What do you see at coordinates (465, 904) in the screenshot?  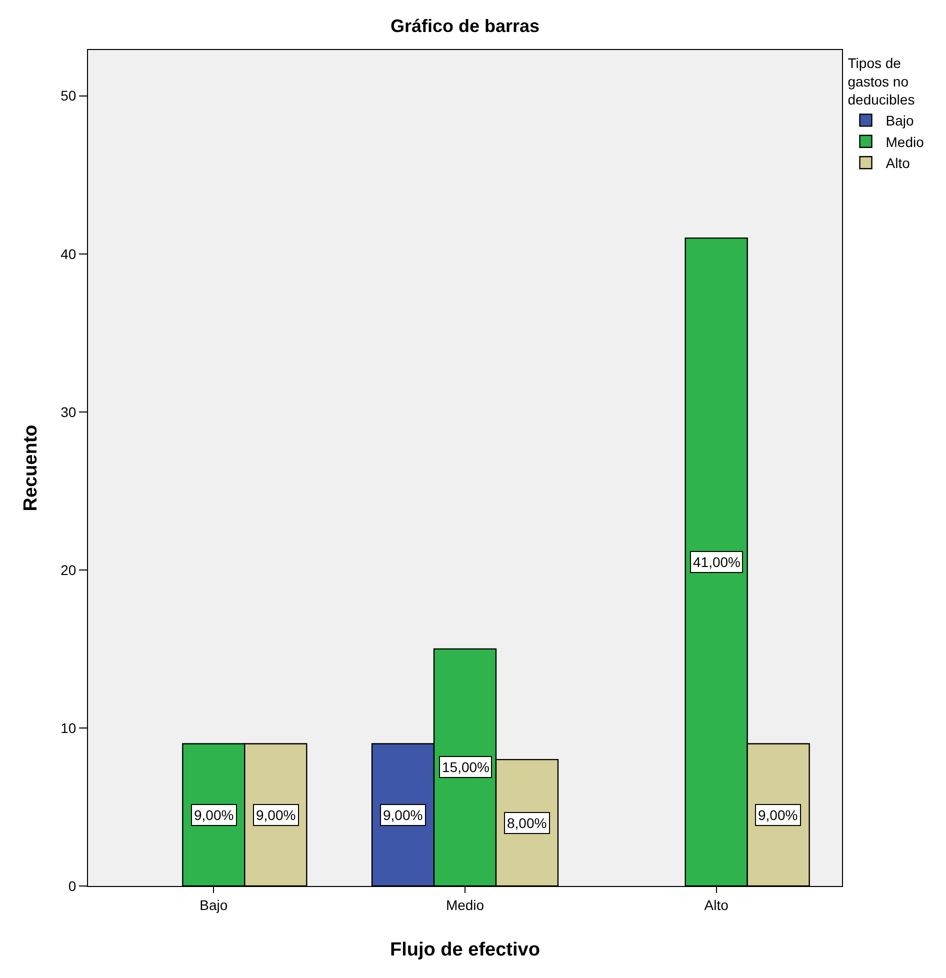 I see `x-tick-label: Medio` at bounding box center [465, 904].